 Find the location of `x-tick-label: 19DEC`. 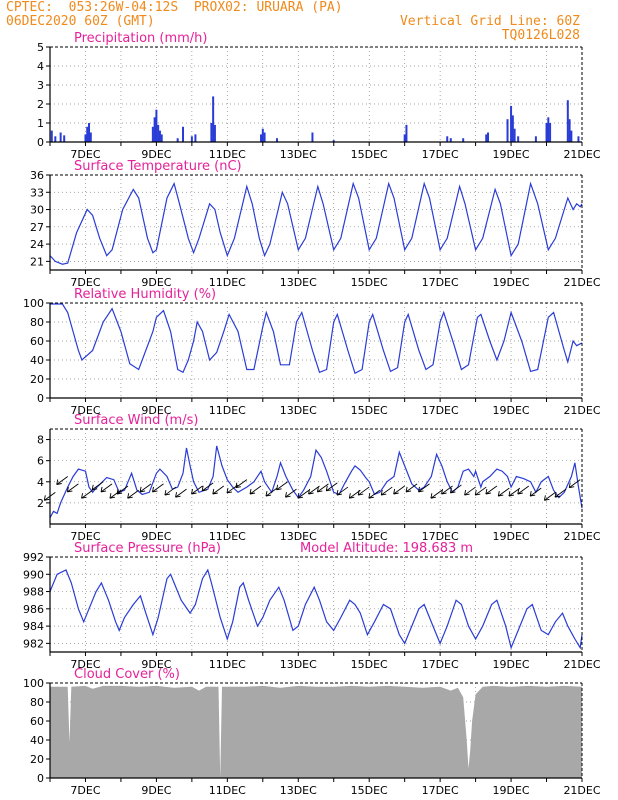

x-tick-label: 19DEC is located at coordinates (511, 282).